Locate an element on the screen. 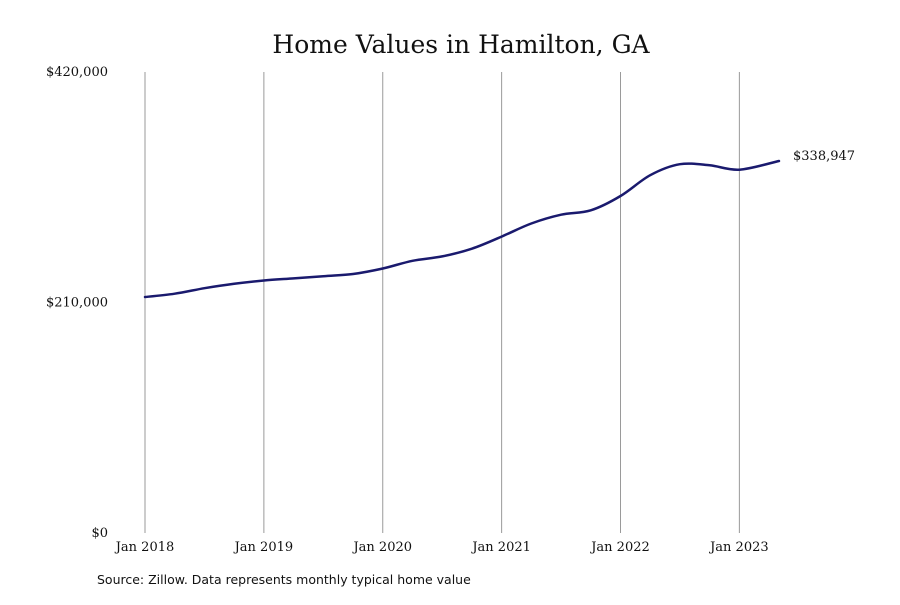 The width and height of the screenshot is (900, 605). x-tick-label: Jan 2020 is located at coordinates (381, 547).